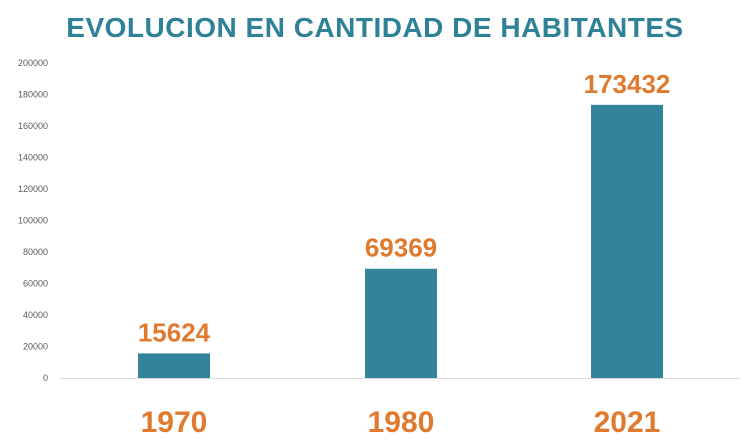  Describe the element at coordinates (33, 221) in the screenshot. I see `y-tick-label: 100000` at that location.